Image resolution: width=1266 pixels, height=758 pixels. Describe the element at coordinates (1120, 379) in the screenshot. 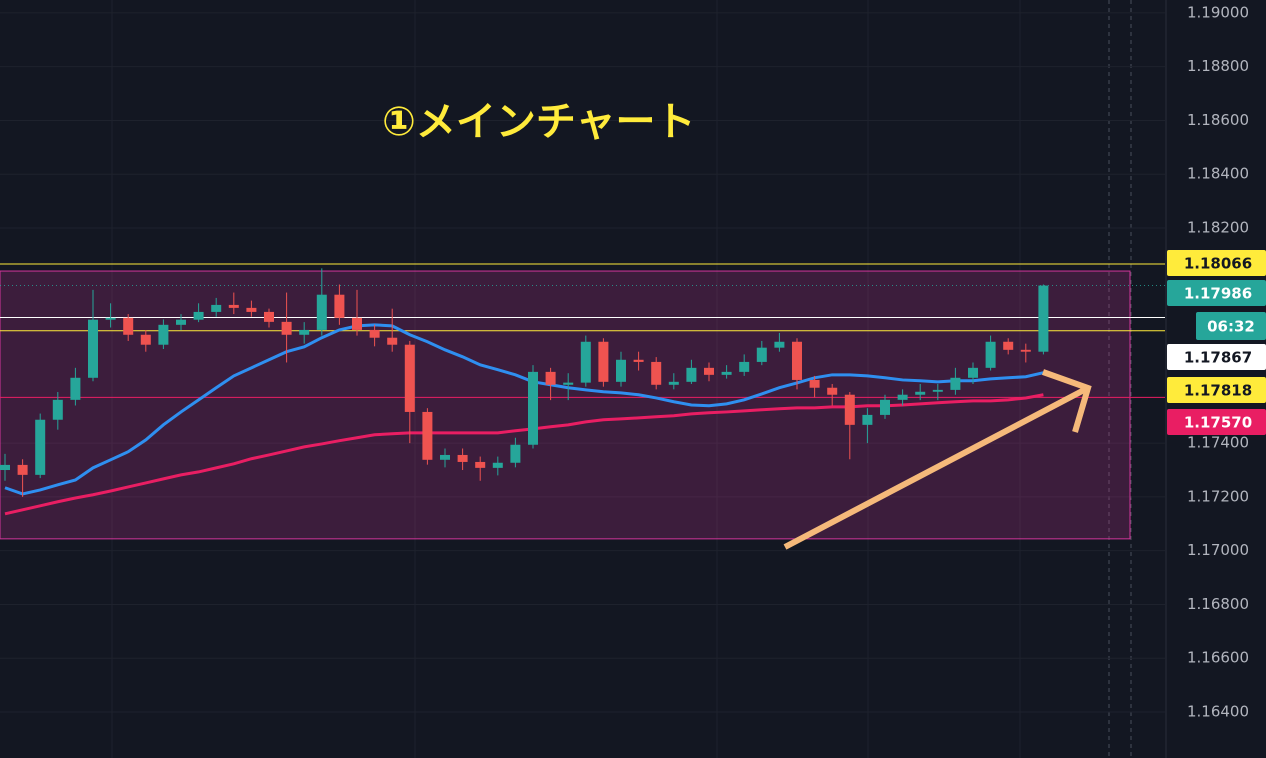

I see `session-lines` at that location.